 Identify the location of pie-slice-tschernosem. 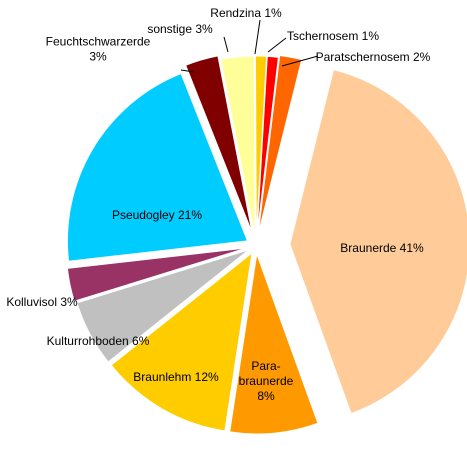
(267, 146).